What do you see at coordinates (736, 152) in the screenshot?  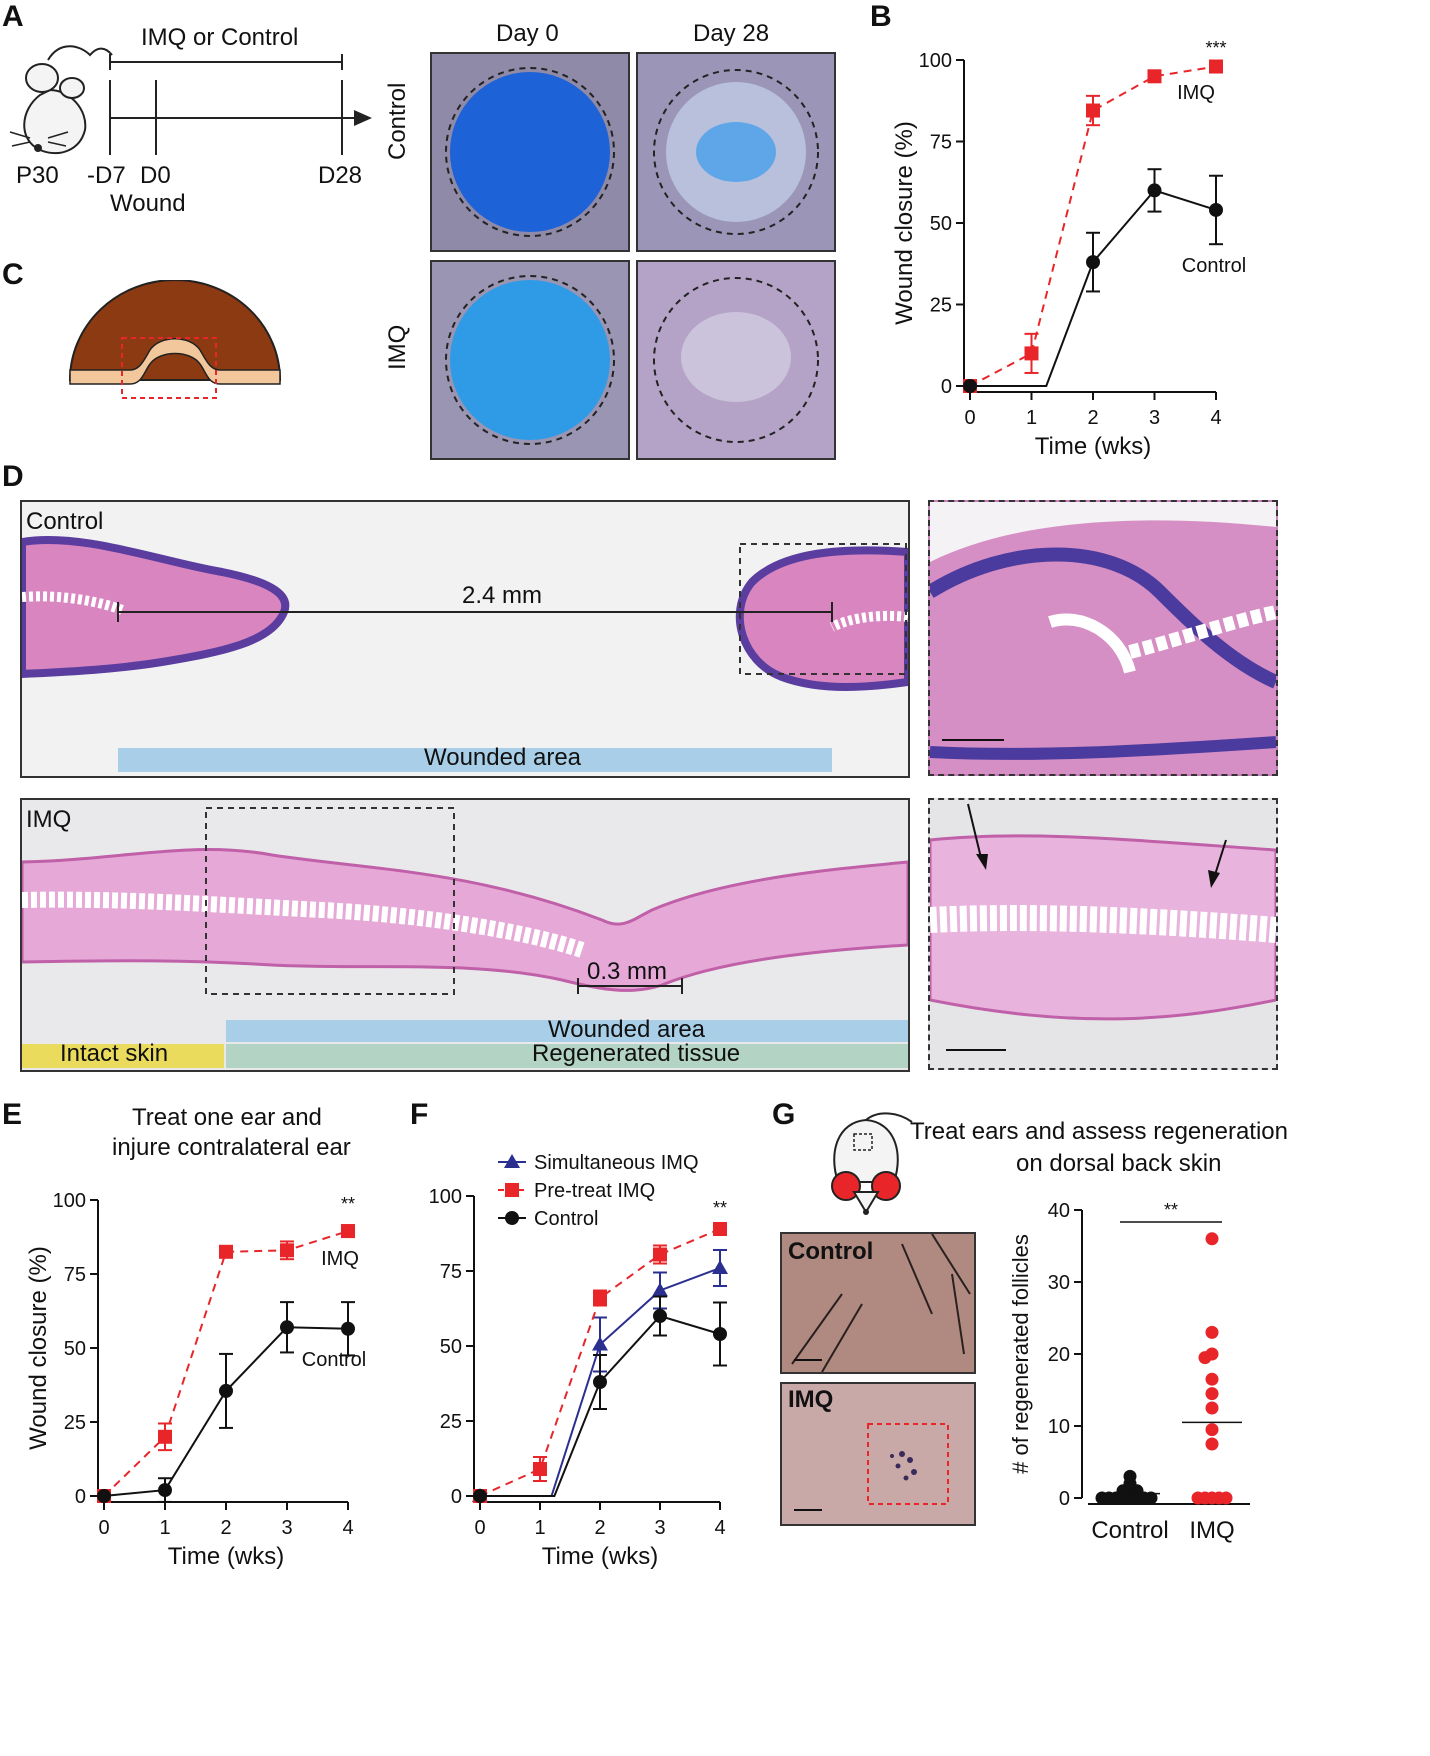 I see `wound-photo-control-day28` at bounding box center [736, 152].